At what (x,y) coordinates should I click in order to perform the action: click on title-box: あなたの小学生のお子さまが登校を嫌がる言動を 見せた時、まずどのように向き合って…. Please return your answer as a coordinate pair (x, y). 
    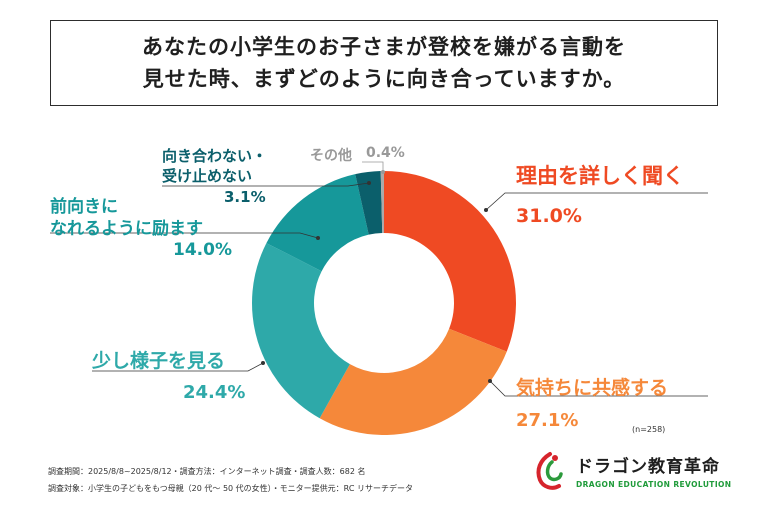
    Looking at the image, I should click on (384, 63).